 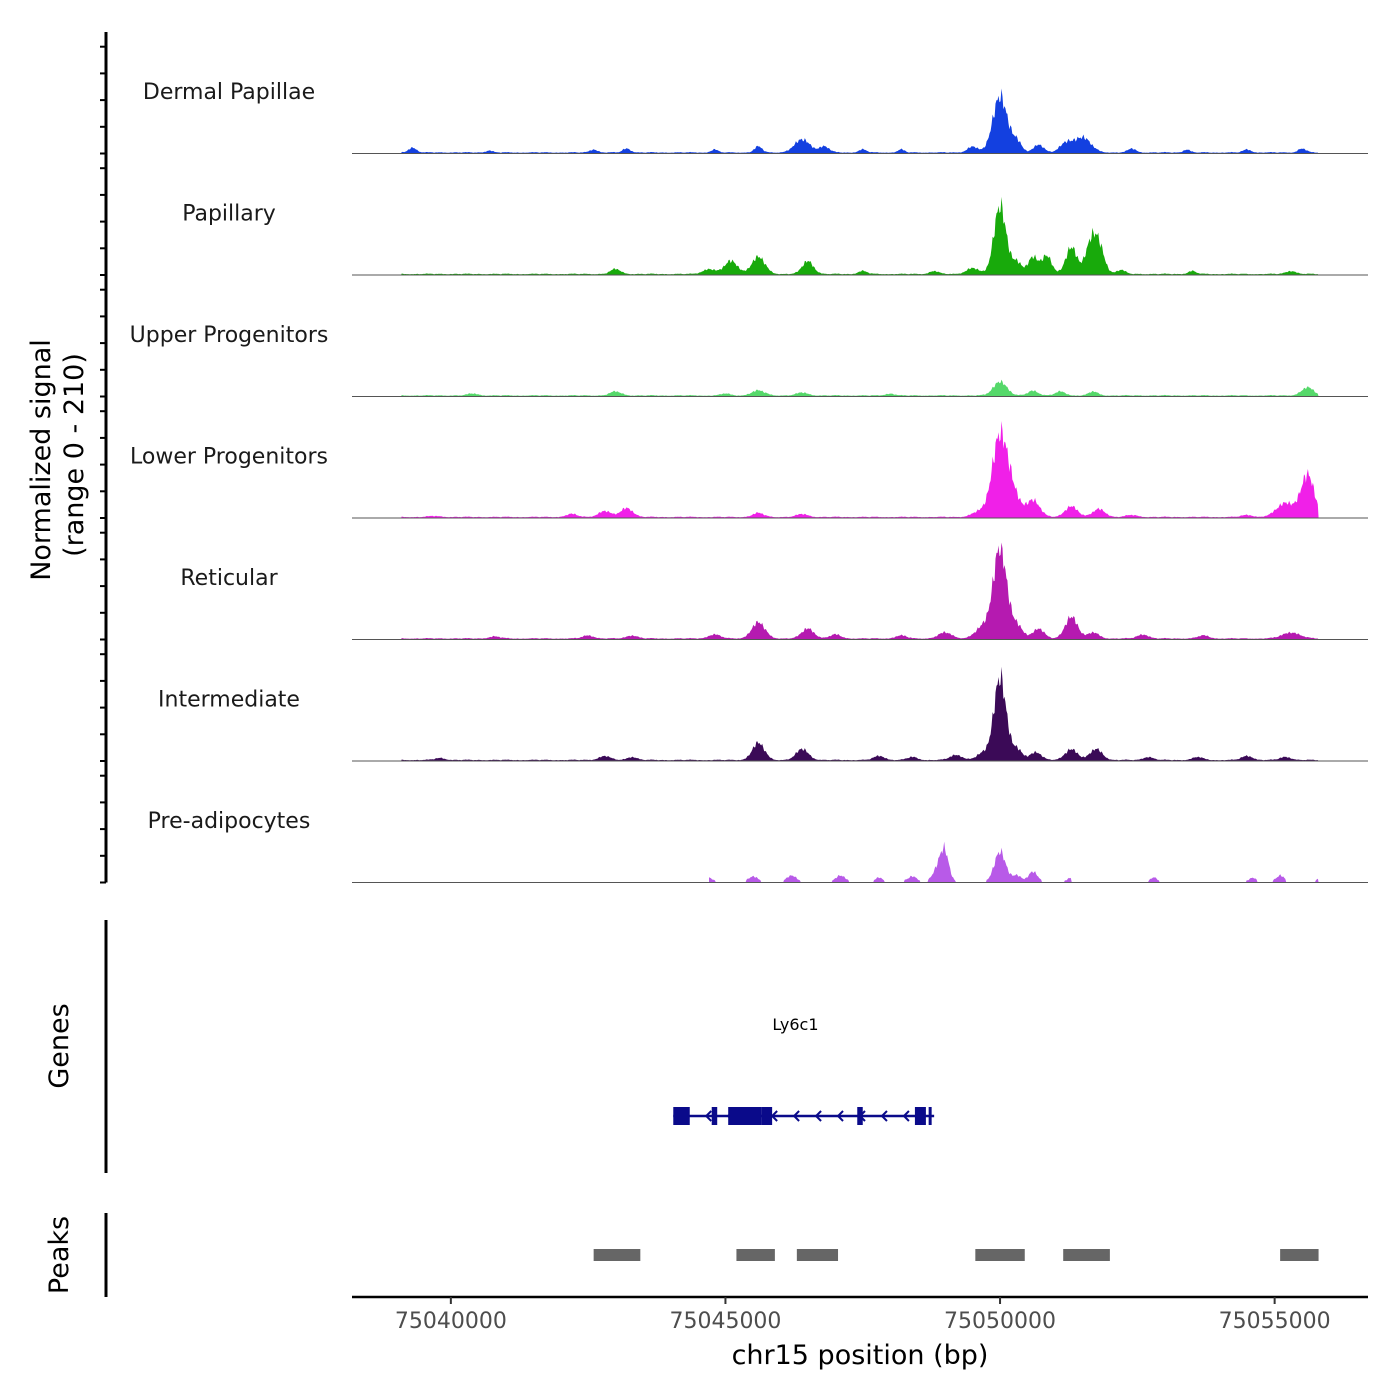 What do you see at coordinates (725, 1321) in the screenshot?
I see `x-tick-label: 75045000` at bounding box center [725, 1321].